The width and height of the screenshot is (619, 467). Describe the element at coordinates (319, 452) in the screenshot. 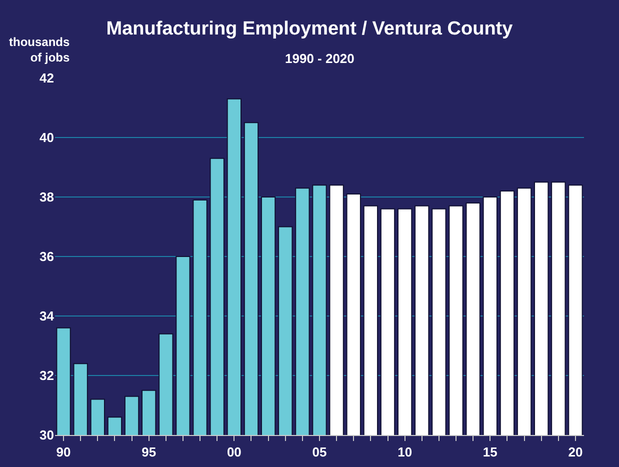

I see `x-tick-label: 05` at that location.